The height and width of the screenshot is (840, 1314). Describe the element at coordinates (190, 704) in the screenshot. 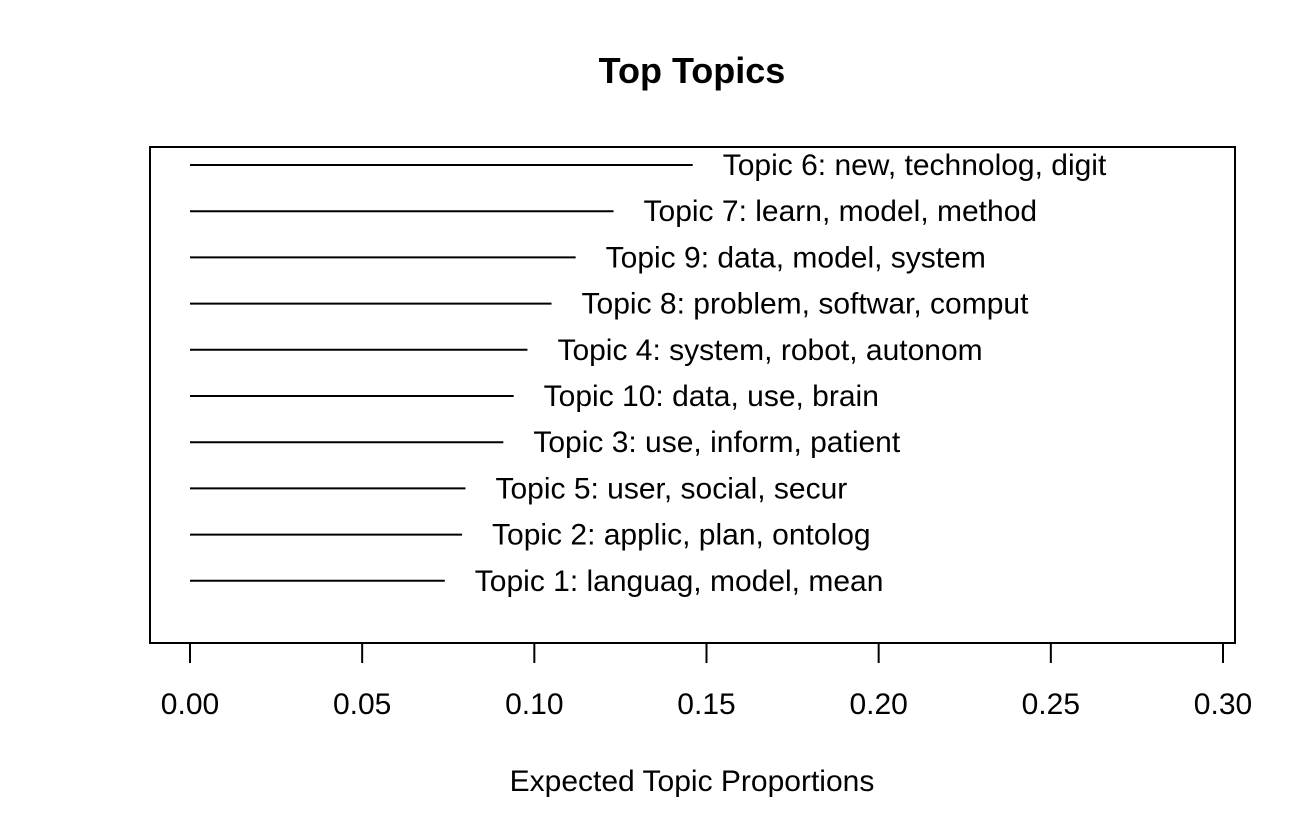

I see `x-tick-label-0: 0.00` at that location.